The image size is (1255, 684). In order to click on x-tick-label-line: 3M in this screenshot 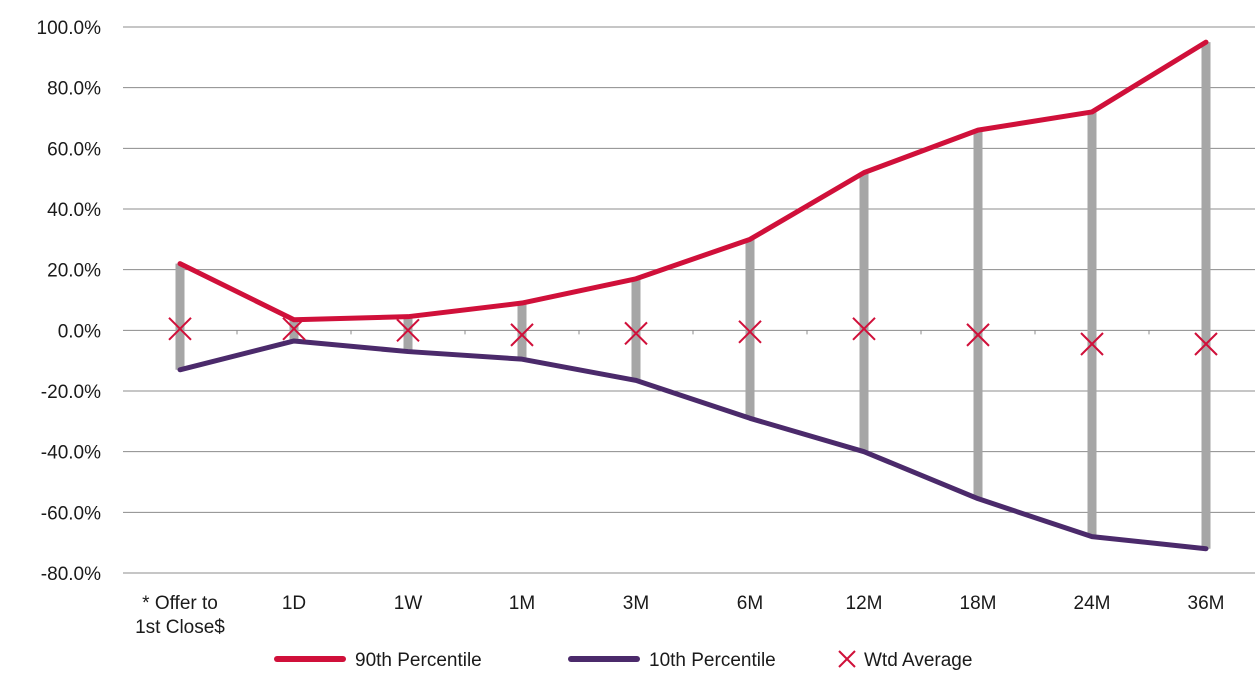, I will do `click(636, 603)`.